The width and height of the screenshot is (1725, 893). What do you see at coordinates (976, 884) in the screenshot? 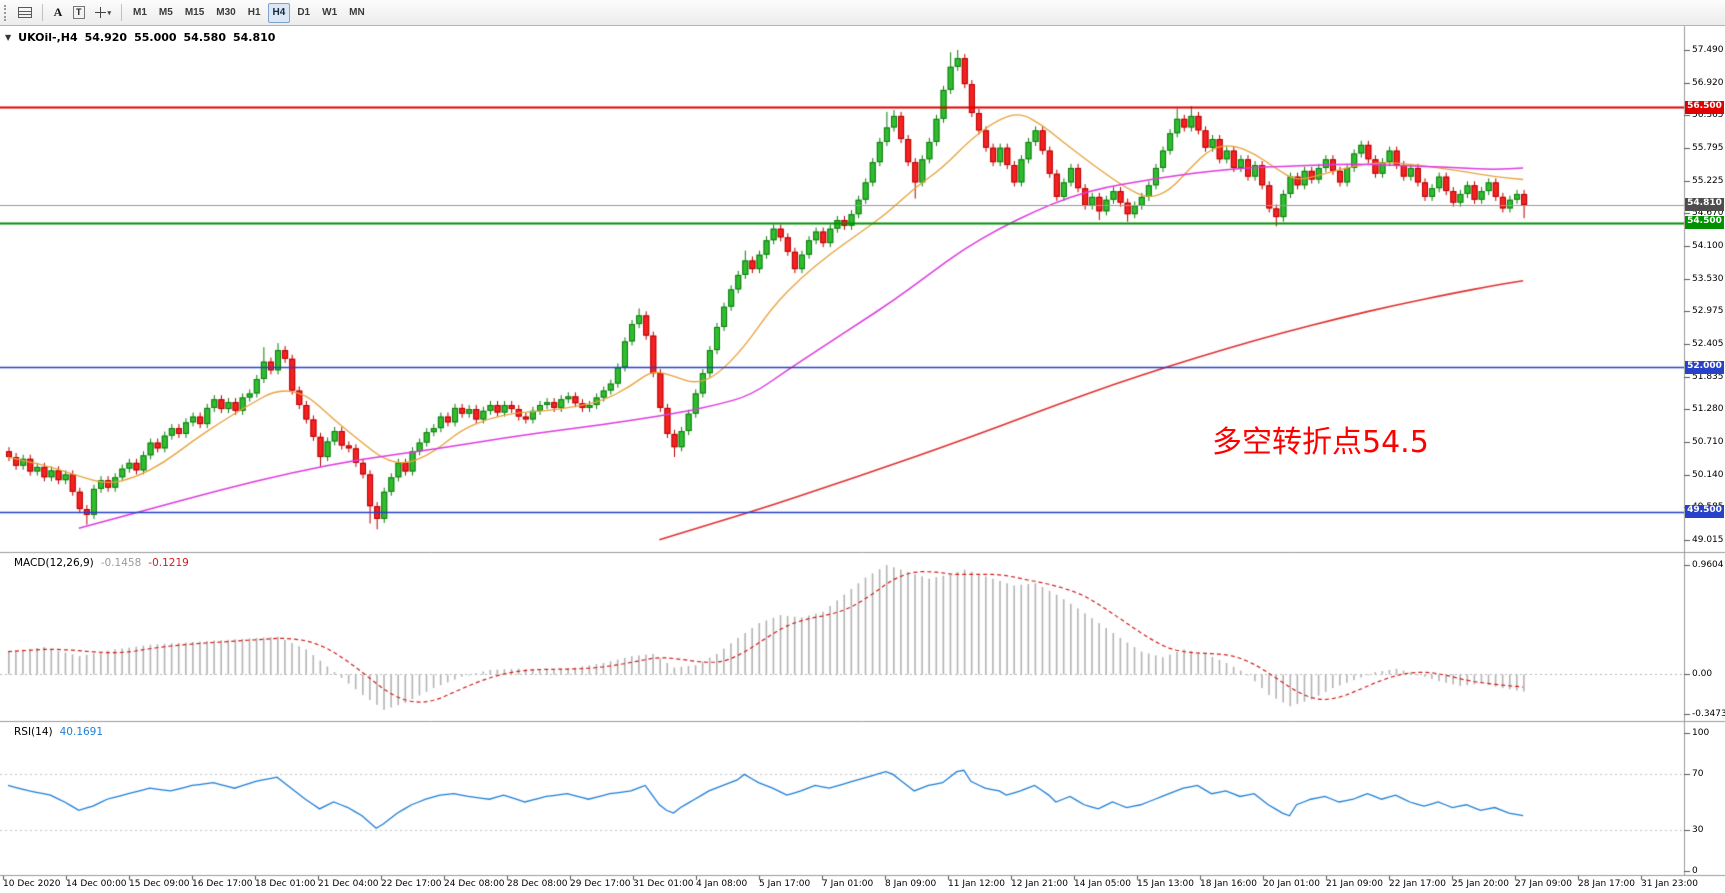
I see `time-axis-label: 11 Jan 12:00` at bounding box center [976, 884].